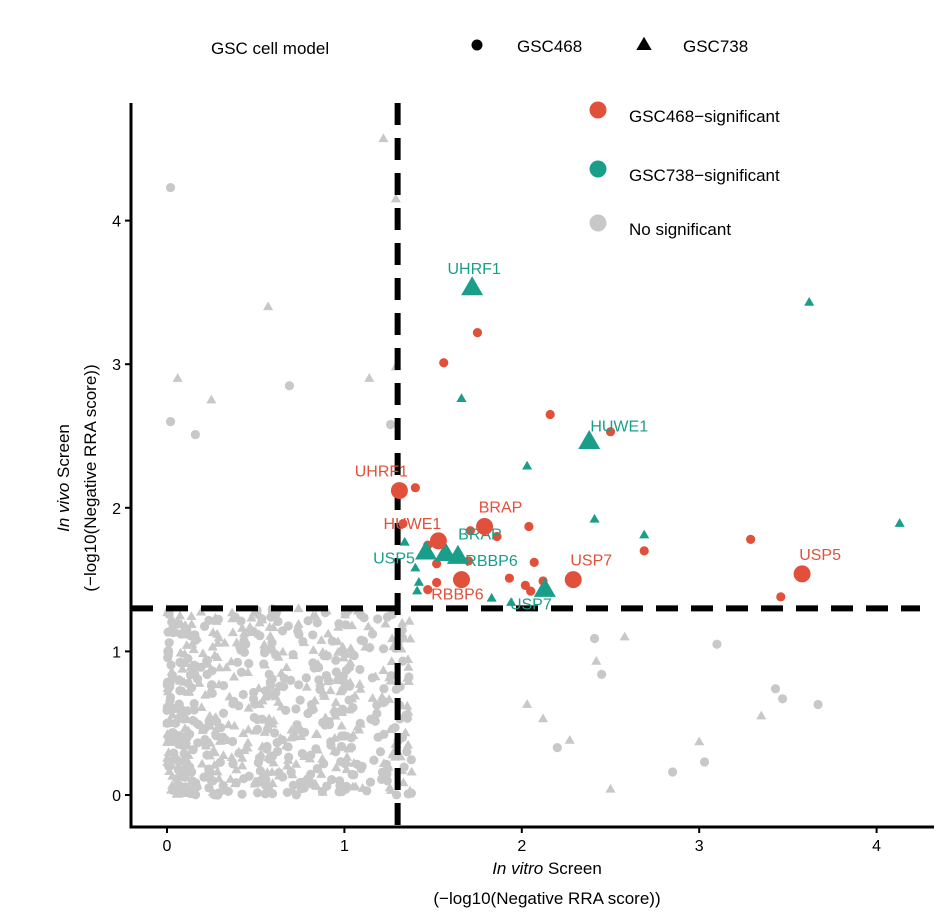  What do you see at coordinates (413, 524) in the screenshot?
I see `gene-label: HUWE1` at bounding box center [413, 524].